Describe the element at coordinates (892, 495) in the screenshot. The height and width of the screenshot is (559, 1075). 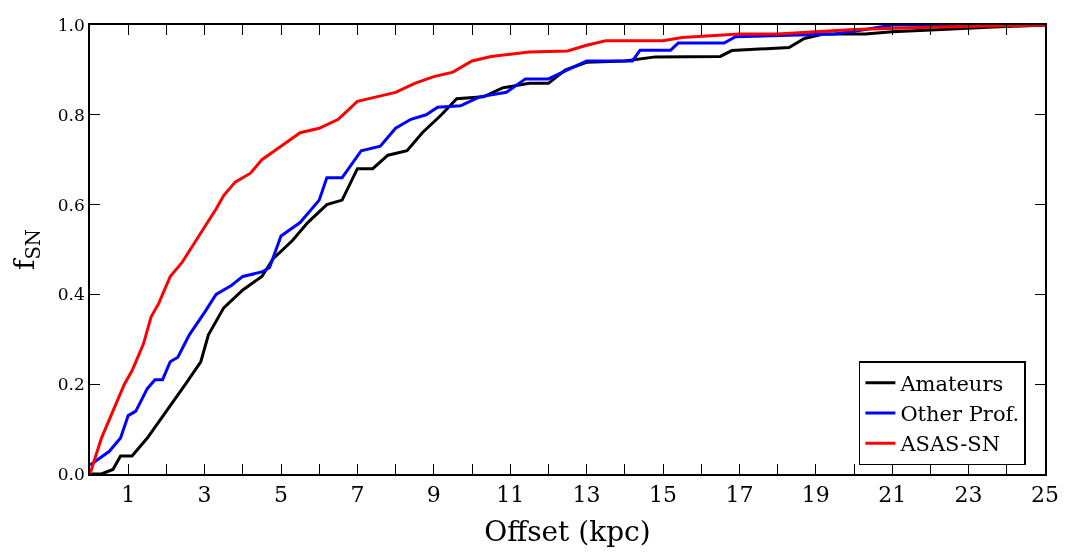
I see `x-tick-label: 21` at that location.